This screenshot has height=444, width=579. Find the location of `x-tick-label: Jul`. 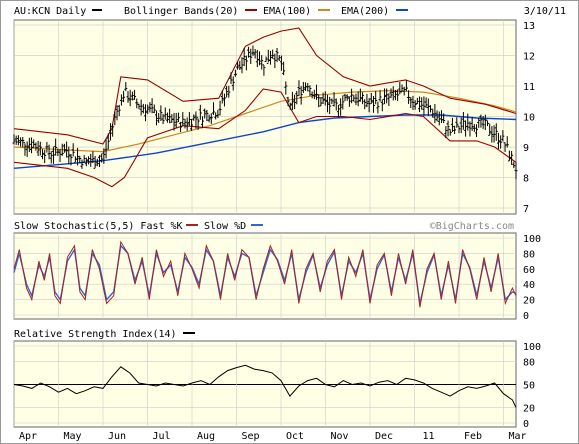

x-tick-label: Jul is located at coordinates (161, 436).